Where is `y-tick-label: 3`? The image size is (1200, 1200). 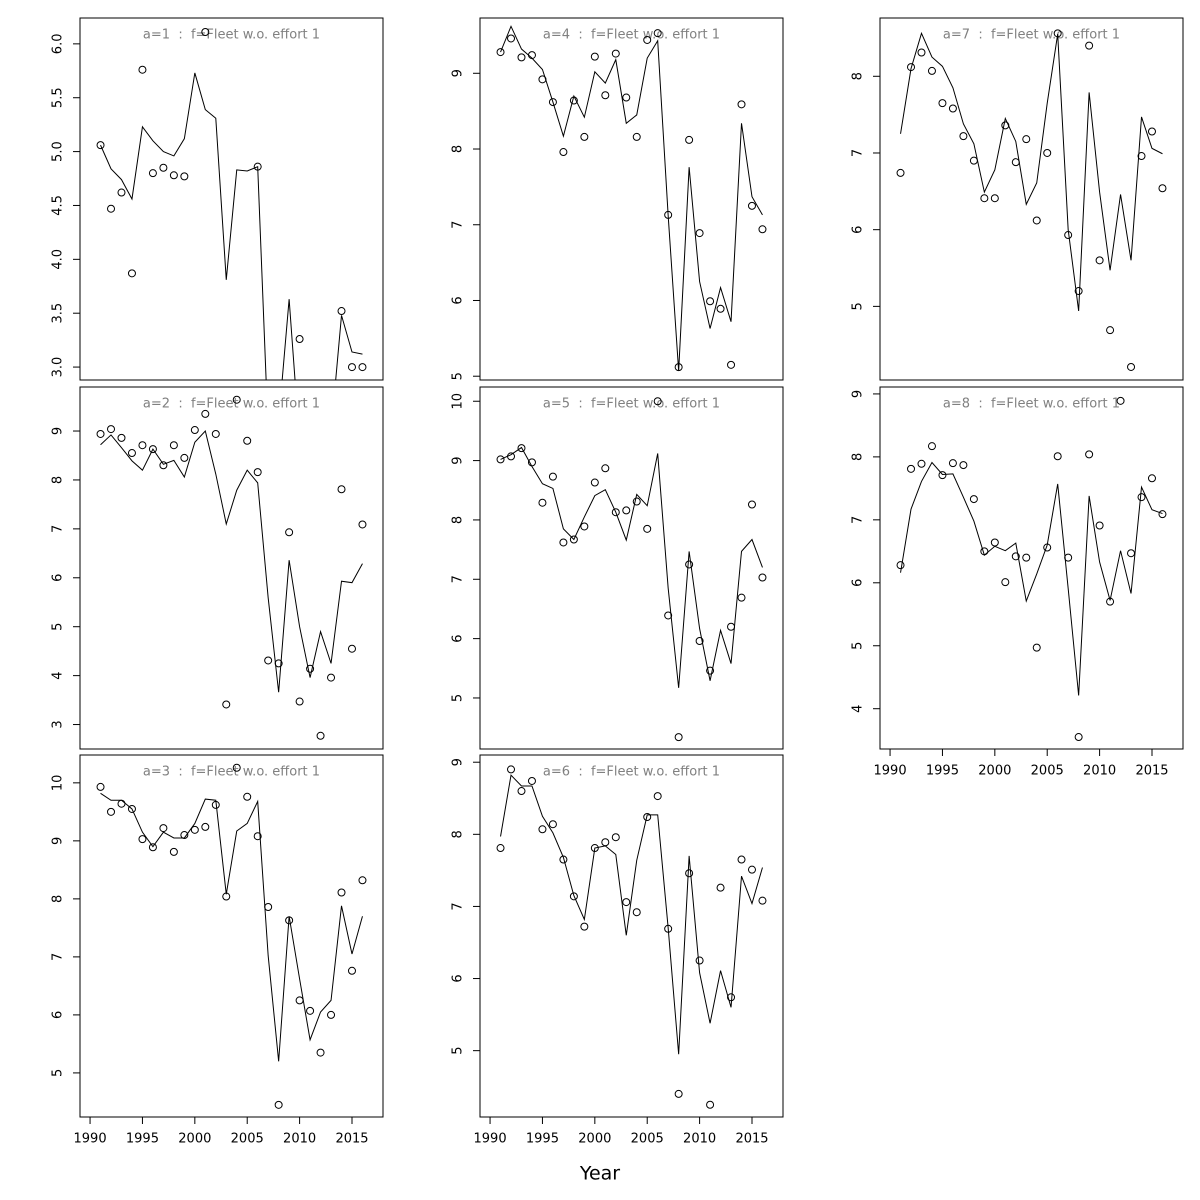 y-tick-label: 3 is located at coordinates (58, 724).